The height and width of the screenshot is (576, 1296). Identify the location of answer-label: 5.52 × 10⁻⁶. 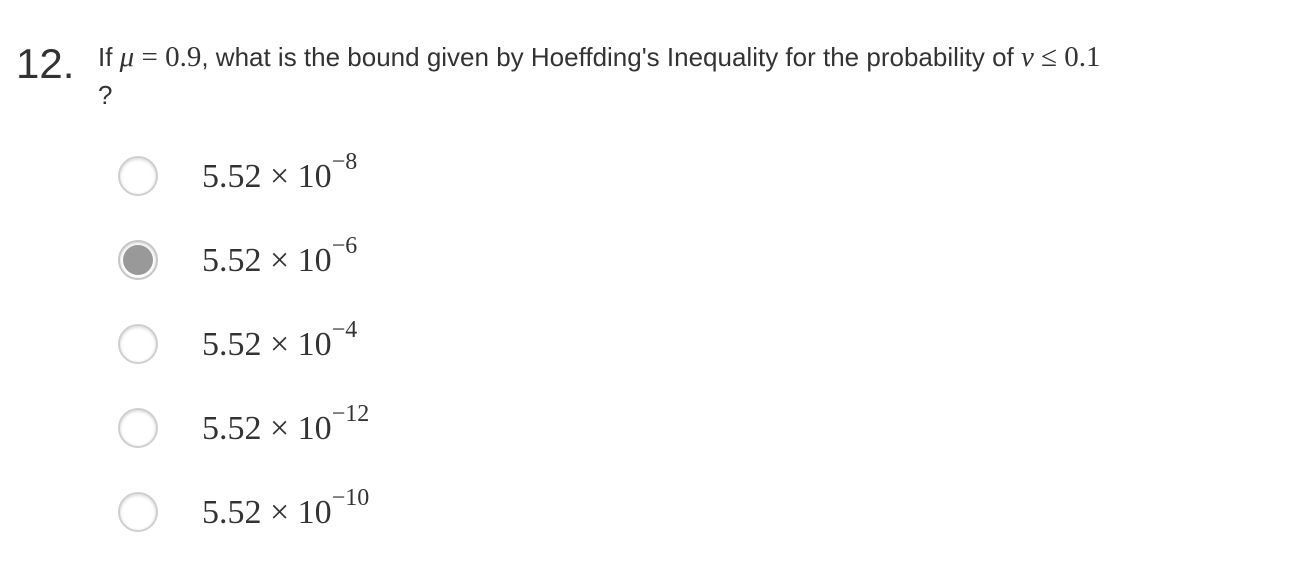
(280, 259).